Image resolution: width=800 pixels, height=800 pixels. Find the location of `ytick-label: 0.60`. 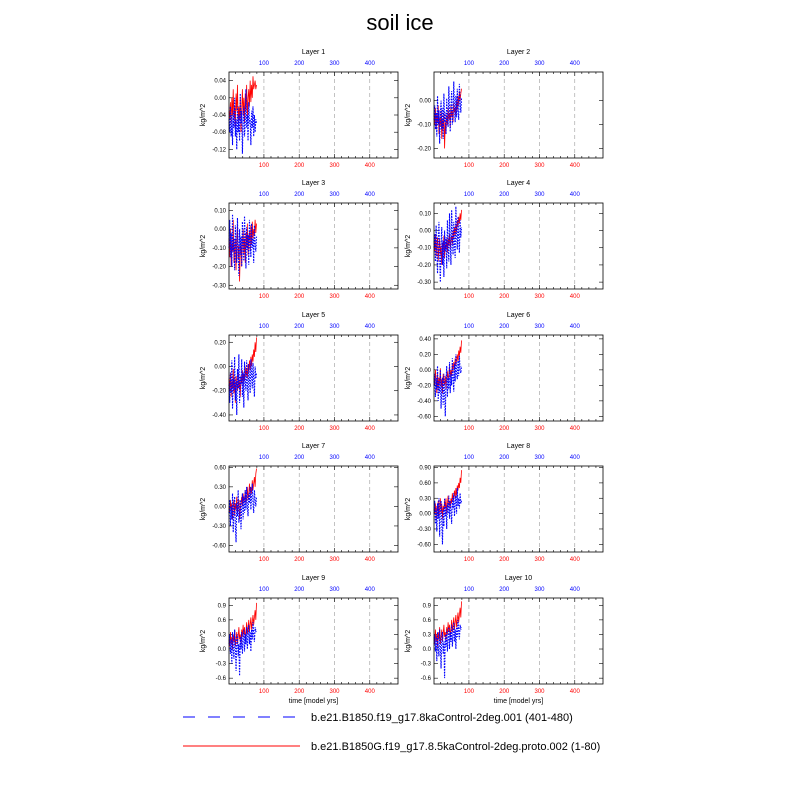

ytick-label: 0.60 is located at coordinates (220, 468).